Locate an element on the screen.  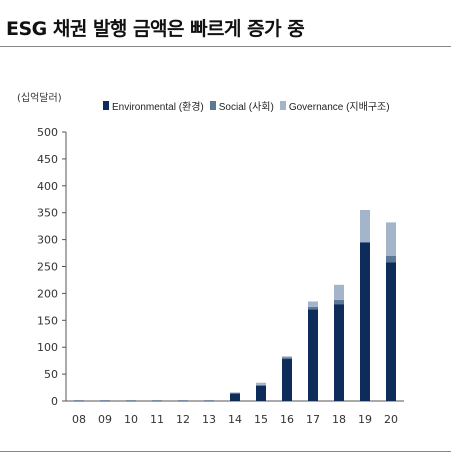
x-tick-label: 18 is located at coordinates (339, 419).